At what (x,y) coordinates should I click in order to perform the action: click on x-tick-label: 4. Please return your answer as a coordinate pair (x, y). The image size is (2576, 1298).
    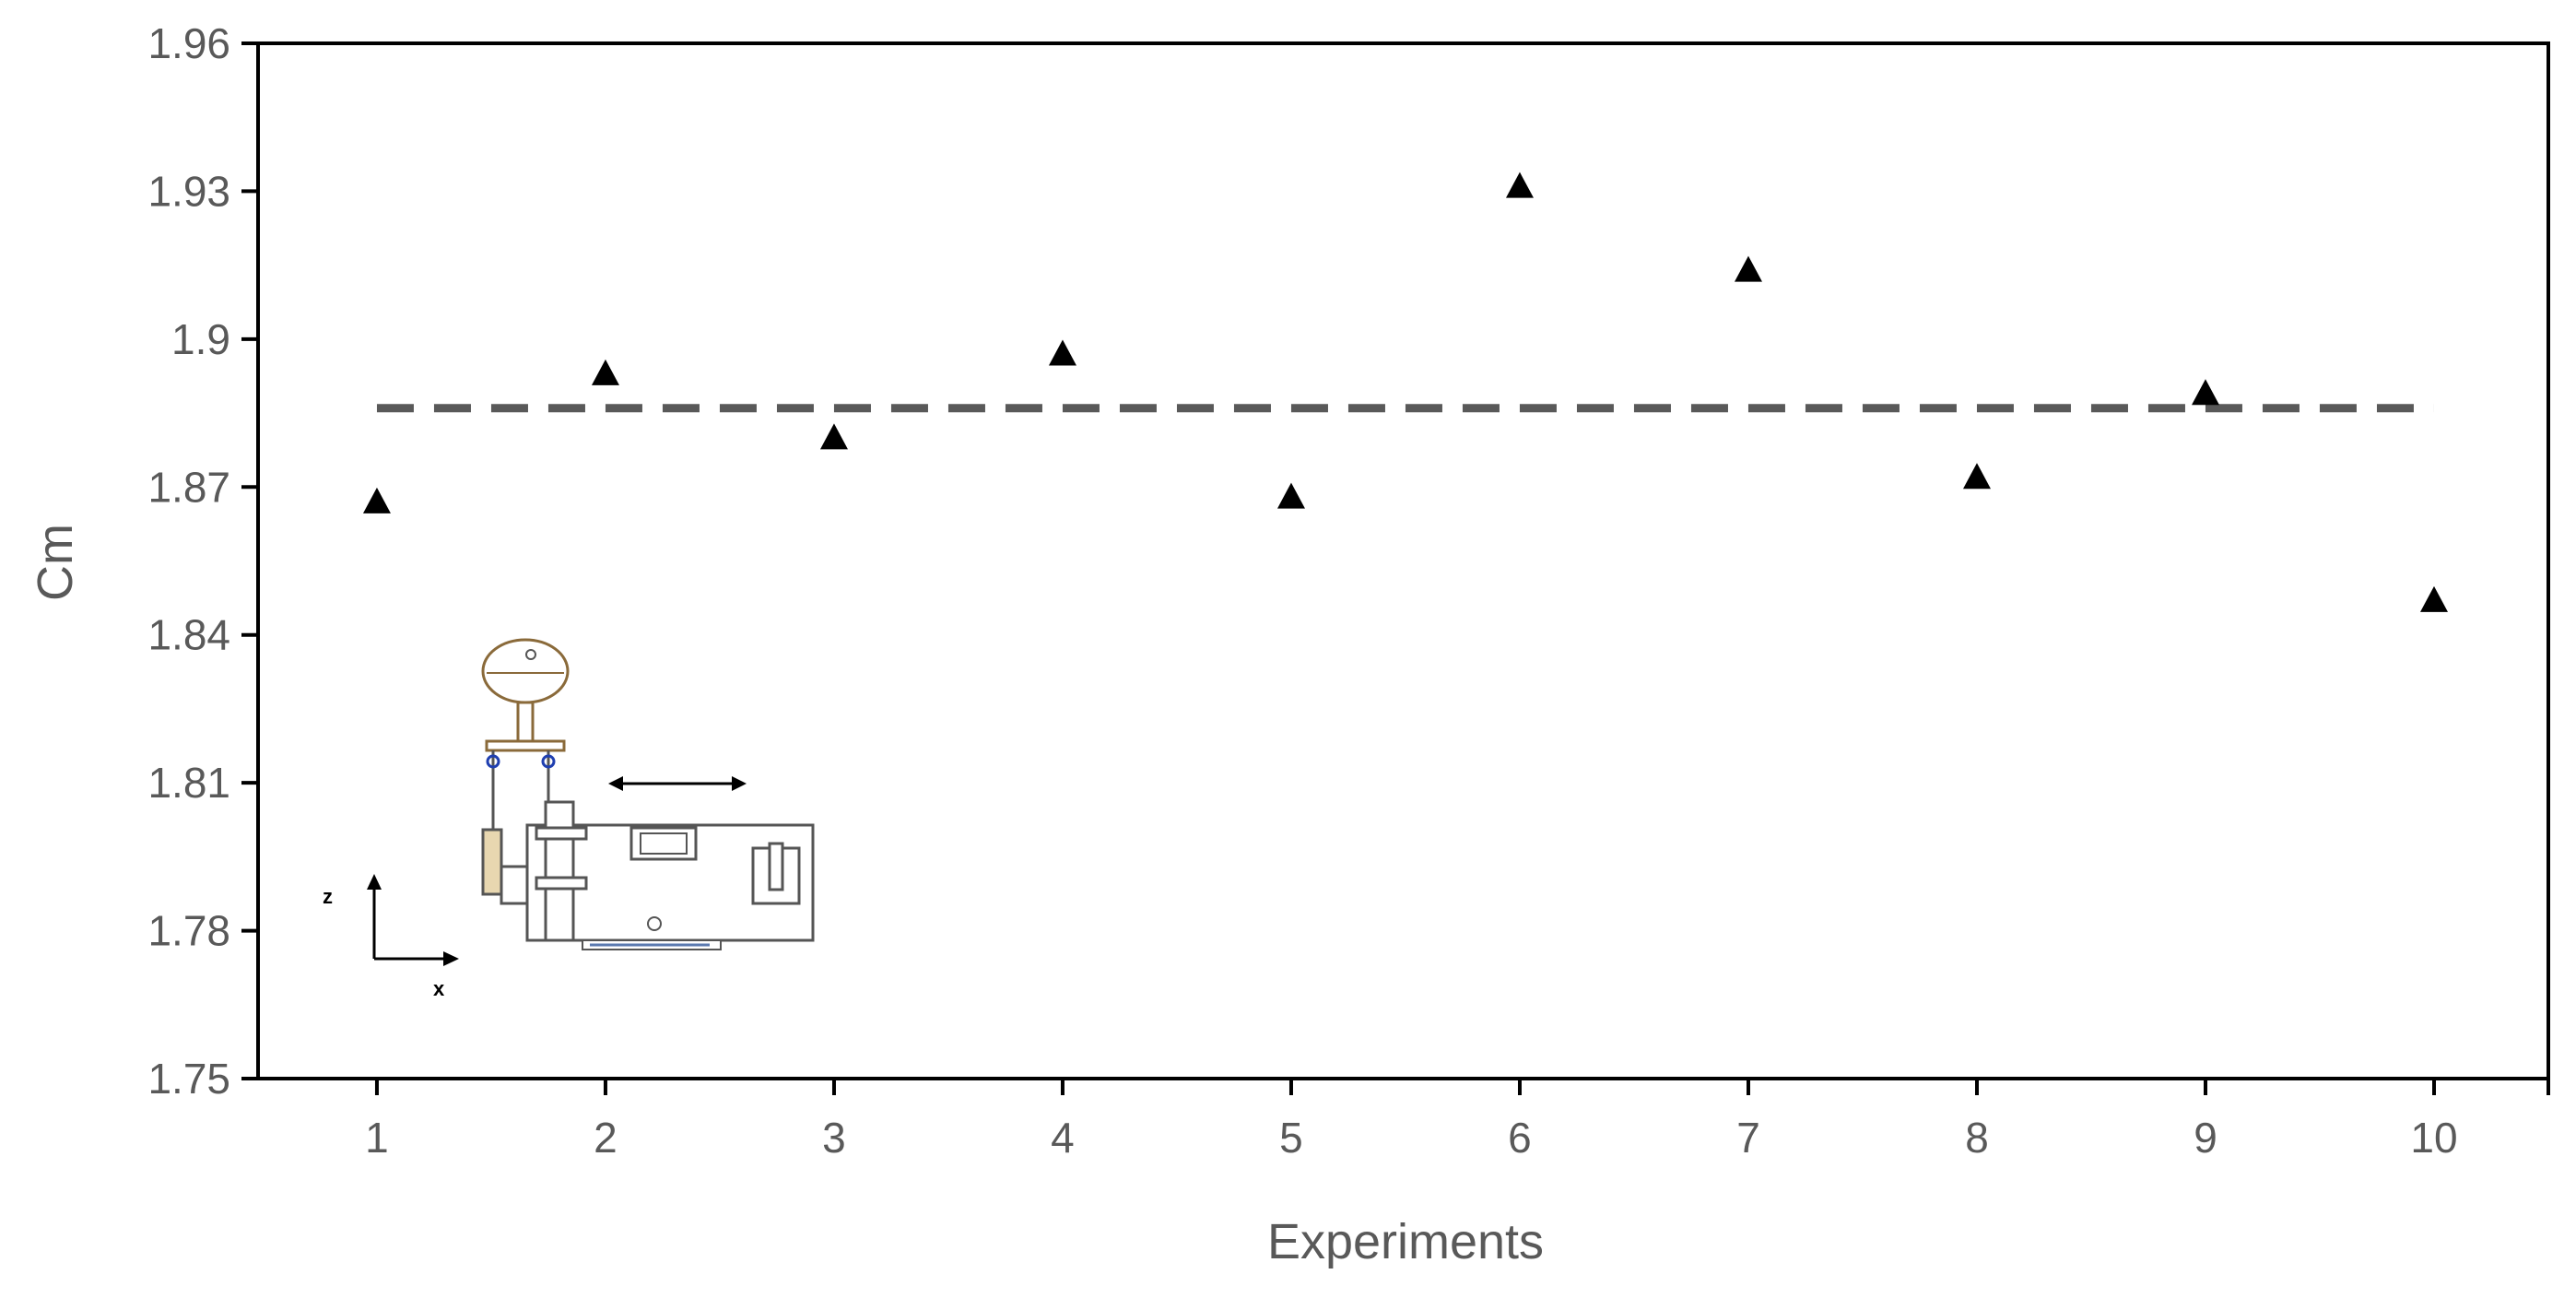
    Looking at the image, I should click on (1063, 1138).